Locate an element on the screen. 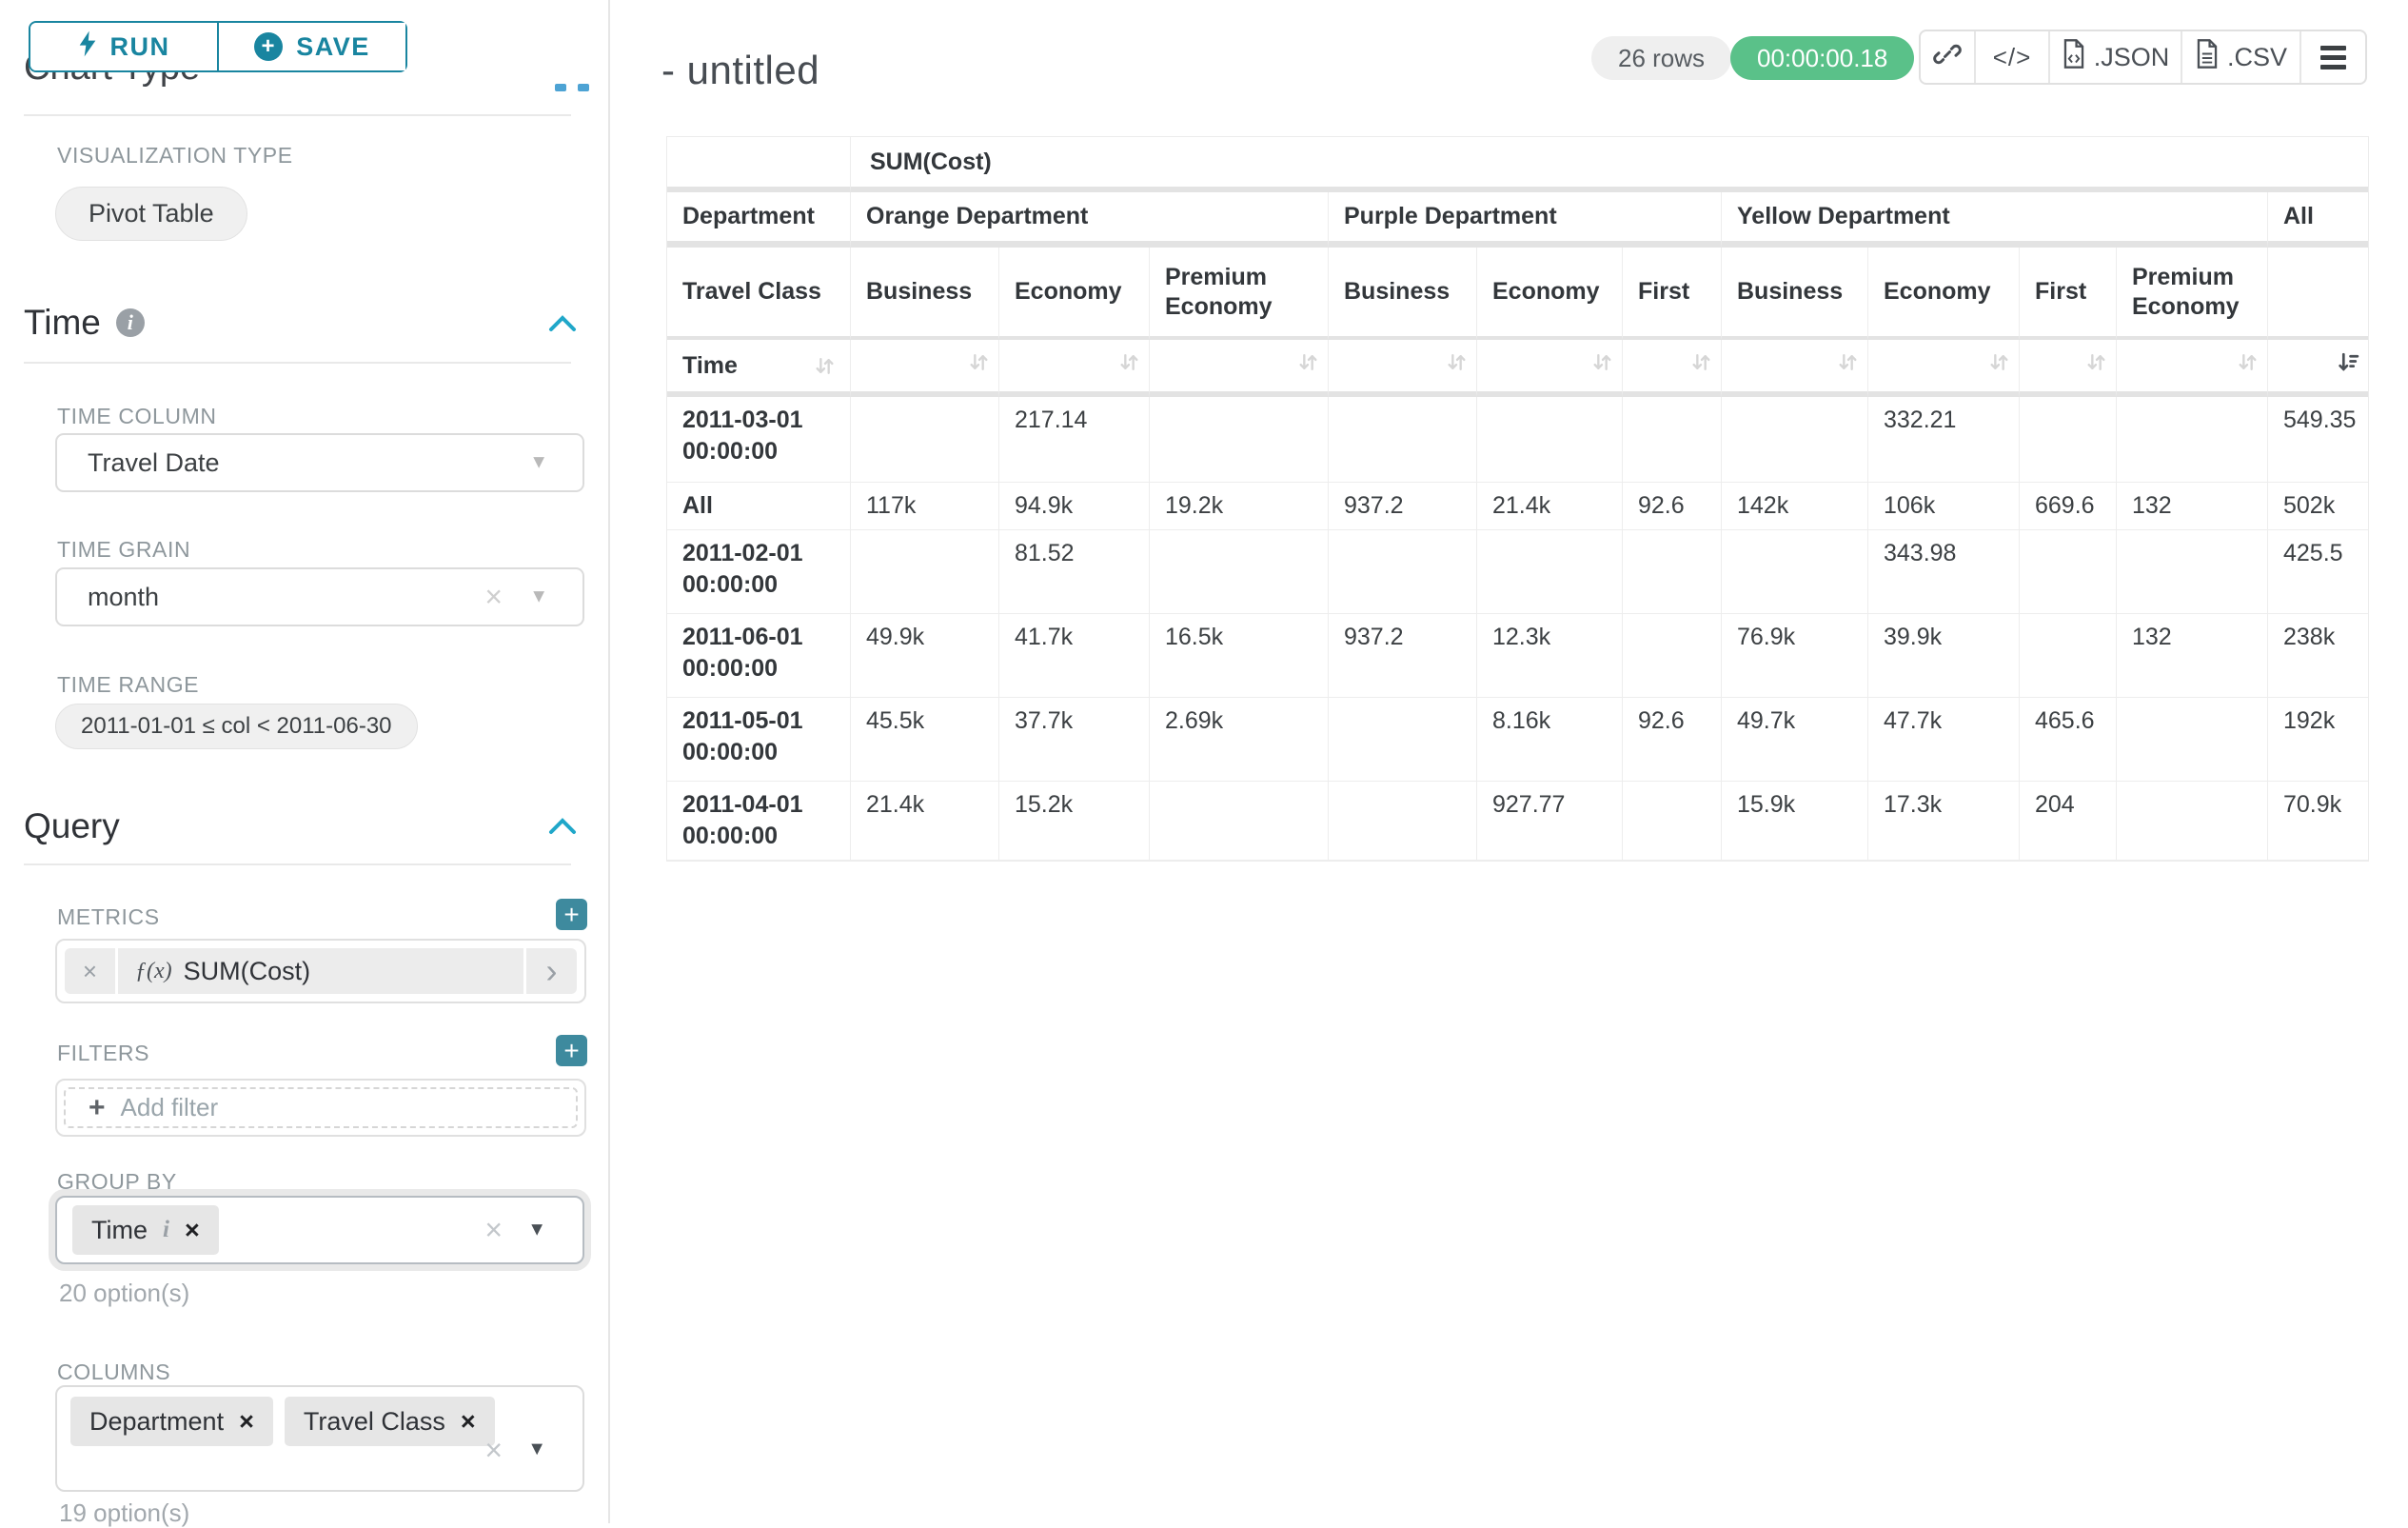 The image size is (2408, 1528). columns-select: Department × Travel Class × × ▼ is located at coordinates (319, 1438).